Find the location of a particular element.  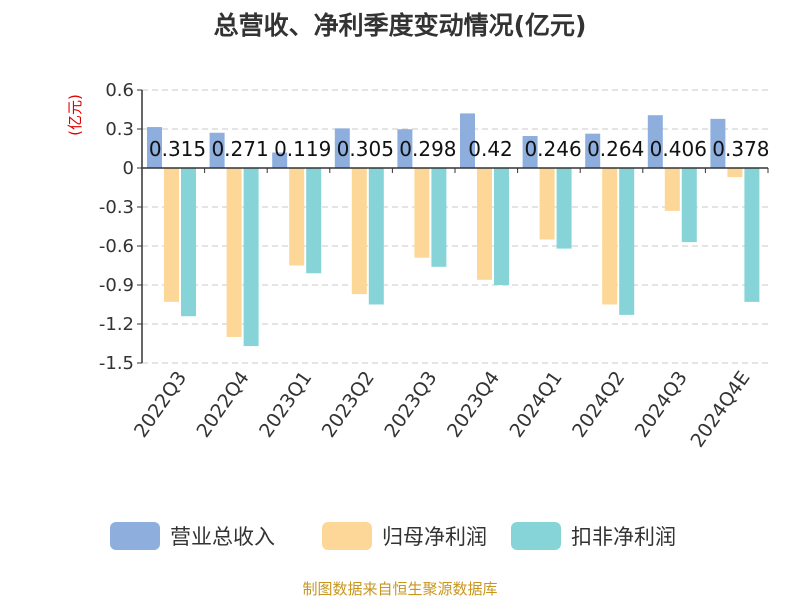

x-tick-label: 2023Q4 is located at coordinates (473, 404).